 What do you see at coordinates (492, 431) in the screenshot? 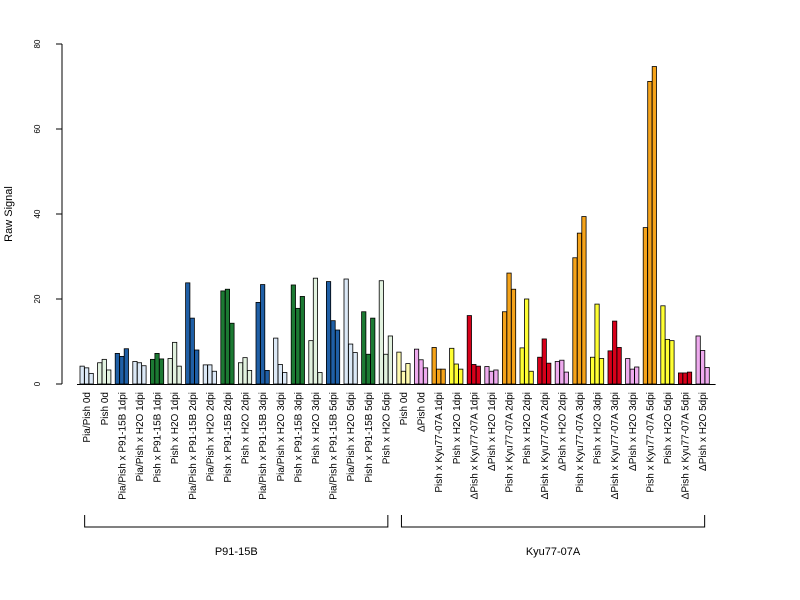
I see `x-tick-label: ΔPish x H2O 1dpi` at bounding box center [492, 431].